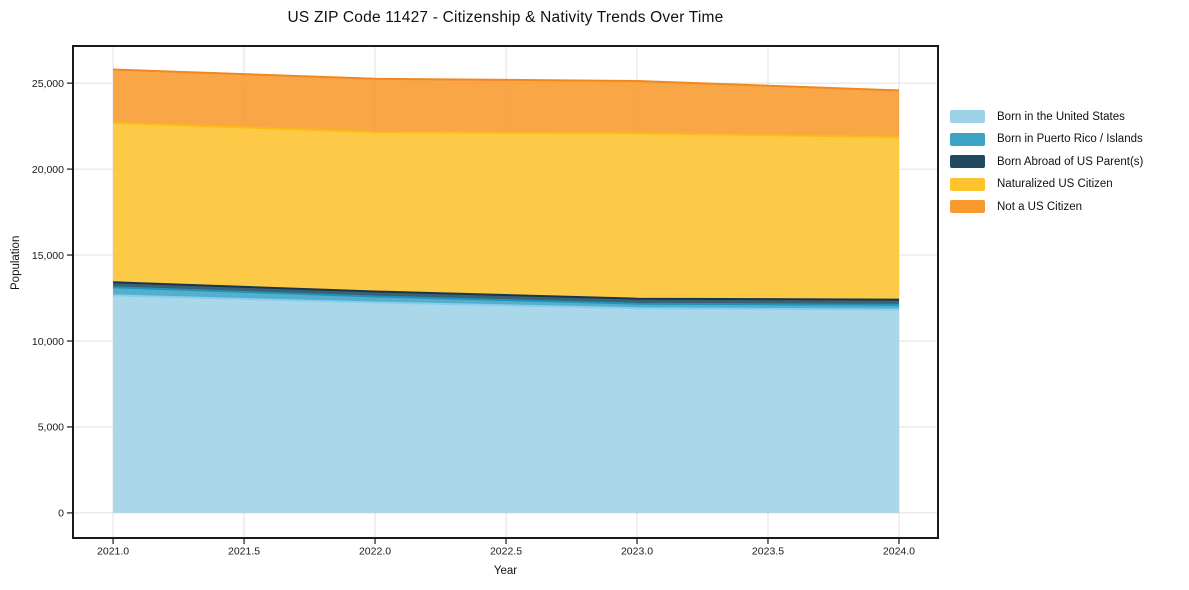 The width and height of the screenshot is (1189, 590). Describe the element at coordinates (768, 552) in the screenshot. I see `x-tick-label: 2023.5` at that location.